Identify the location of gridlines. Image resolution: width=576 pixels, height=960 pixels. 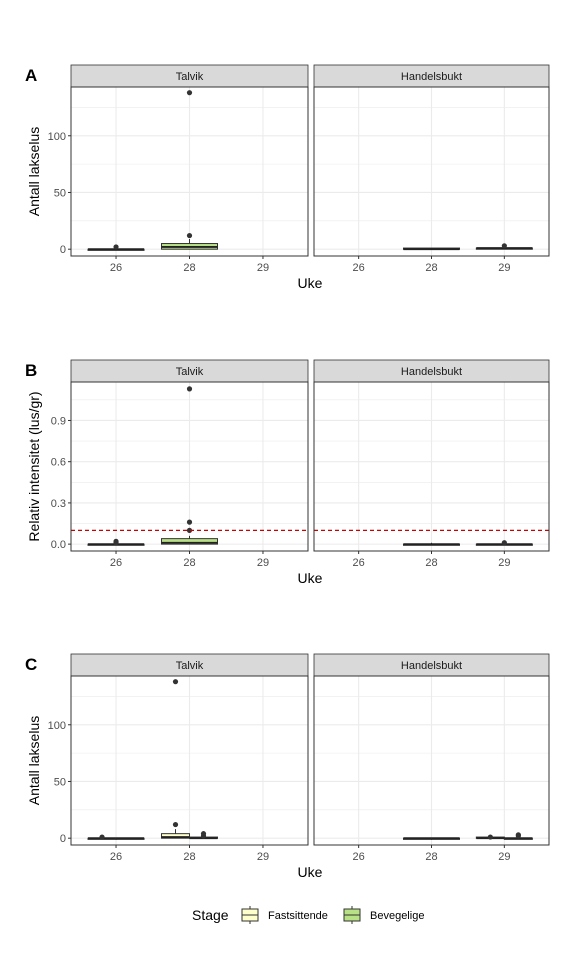
(431, 760).